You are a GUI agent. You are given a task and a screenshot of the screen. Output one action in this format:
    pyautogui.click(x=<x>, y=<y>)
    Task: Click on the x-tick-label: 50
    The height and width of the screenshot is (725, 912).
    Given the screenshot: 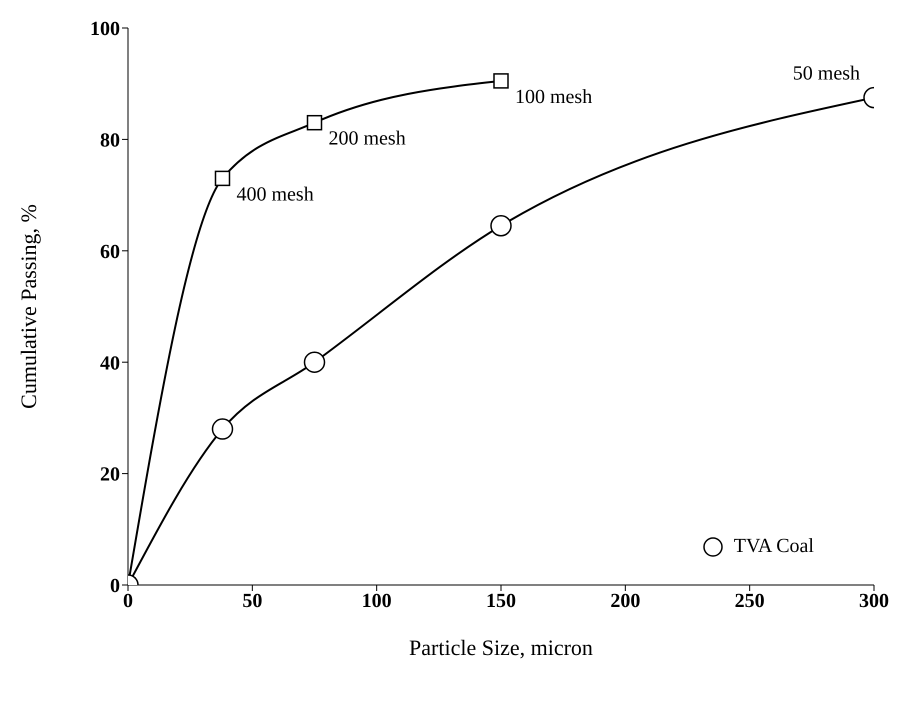 What is the action you would take?
    pyautogui.click(x=252, y=601)
    